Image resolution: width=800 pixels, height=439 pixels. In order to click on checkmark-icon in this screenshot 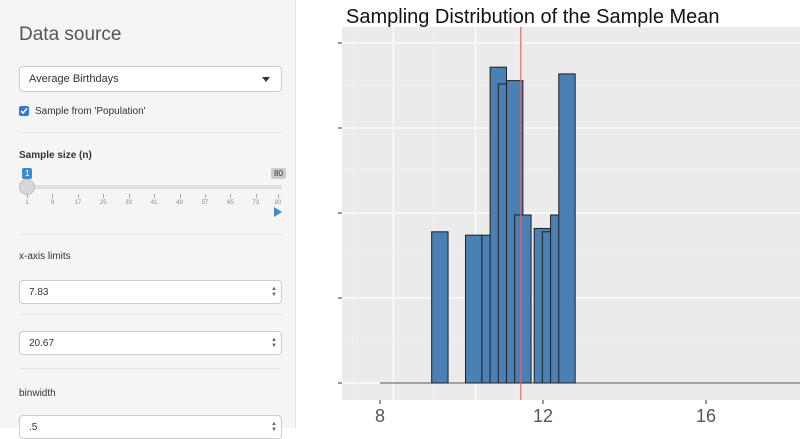, I will do `click(24, 111)`.